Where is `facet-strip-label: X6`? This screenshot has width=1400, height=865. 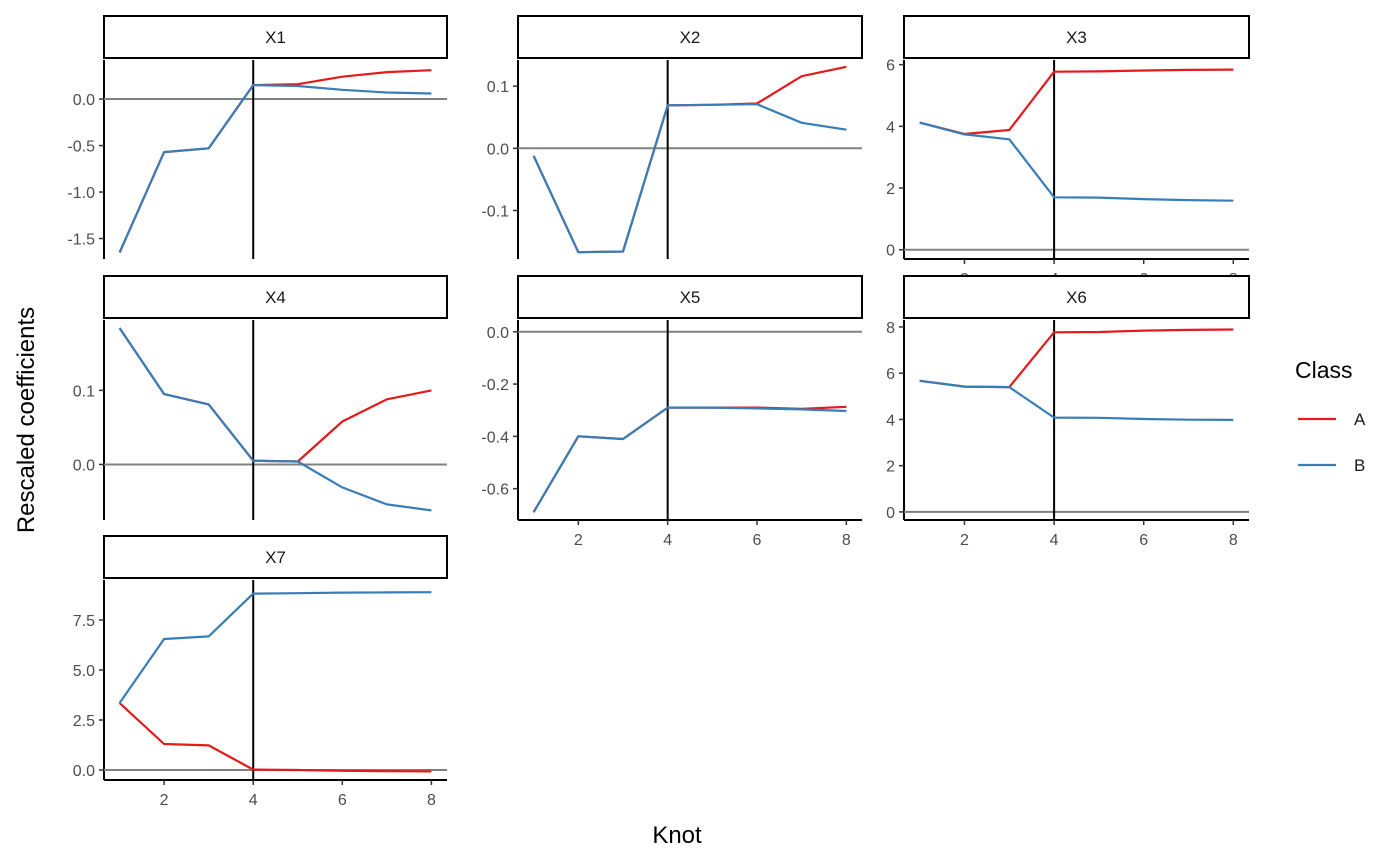 facet-strip-label: X6 is located at coordinates (1076, 297).